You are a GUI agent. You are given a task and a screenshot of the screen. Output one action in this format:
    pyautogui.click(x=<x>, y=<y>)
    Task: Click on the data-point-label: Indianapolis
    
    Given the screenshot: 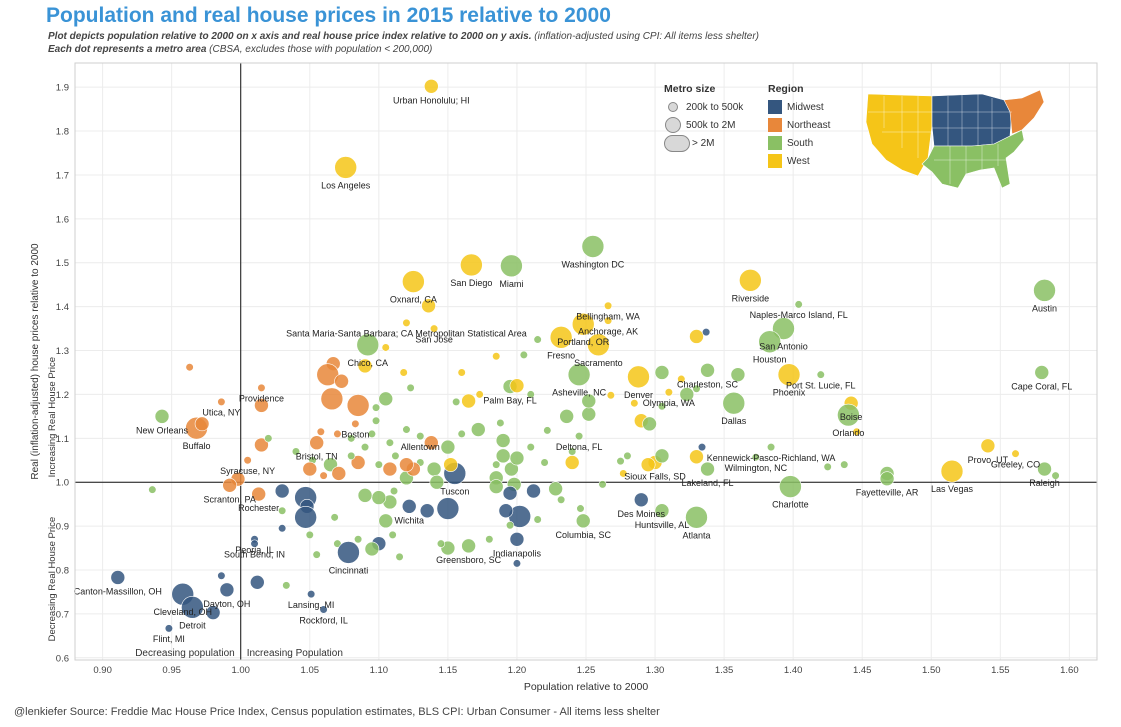 What is the action you would take?
    pyautogui.click(x=517, y=553)
    